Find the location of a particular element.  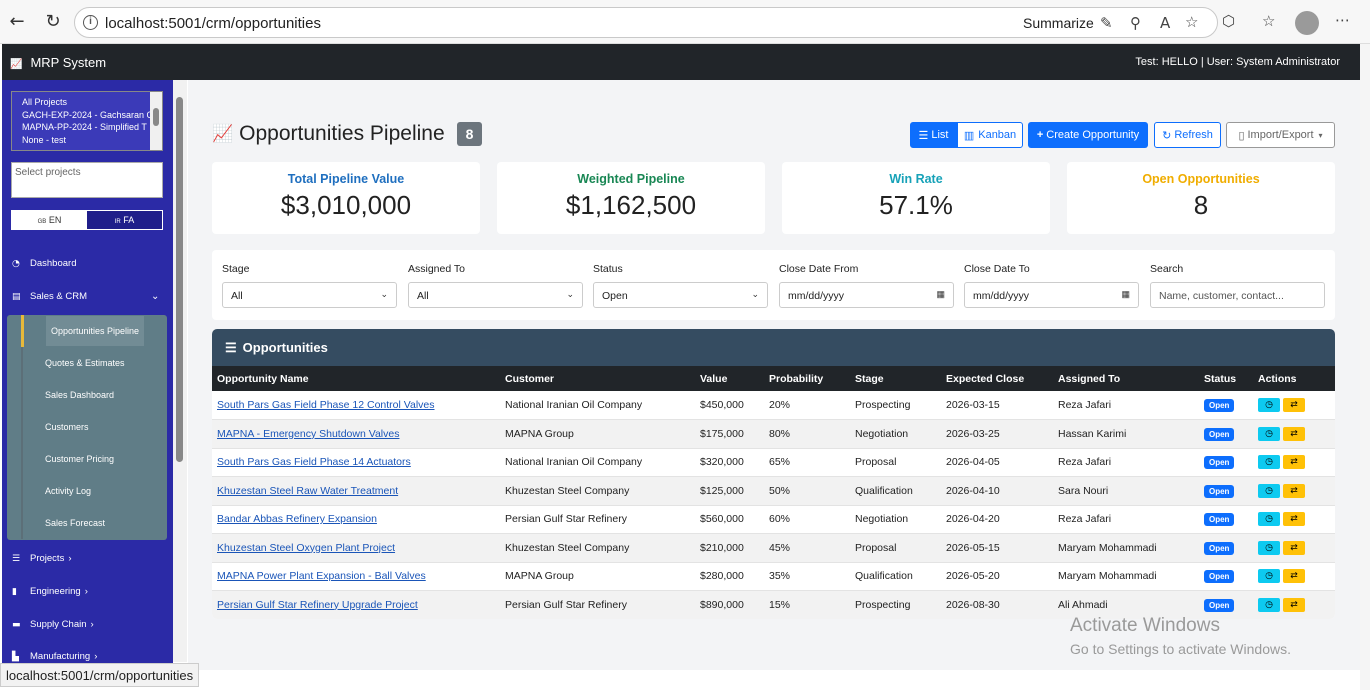

nav-manufacturing: ▙ Manufacturing › is located at coordinates (54, 656).